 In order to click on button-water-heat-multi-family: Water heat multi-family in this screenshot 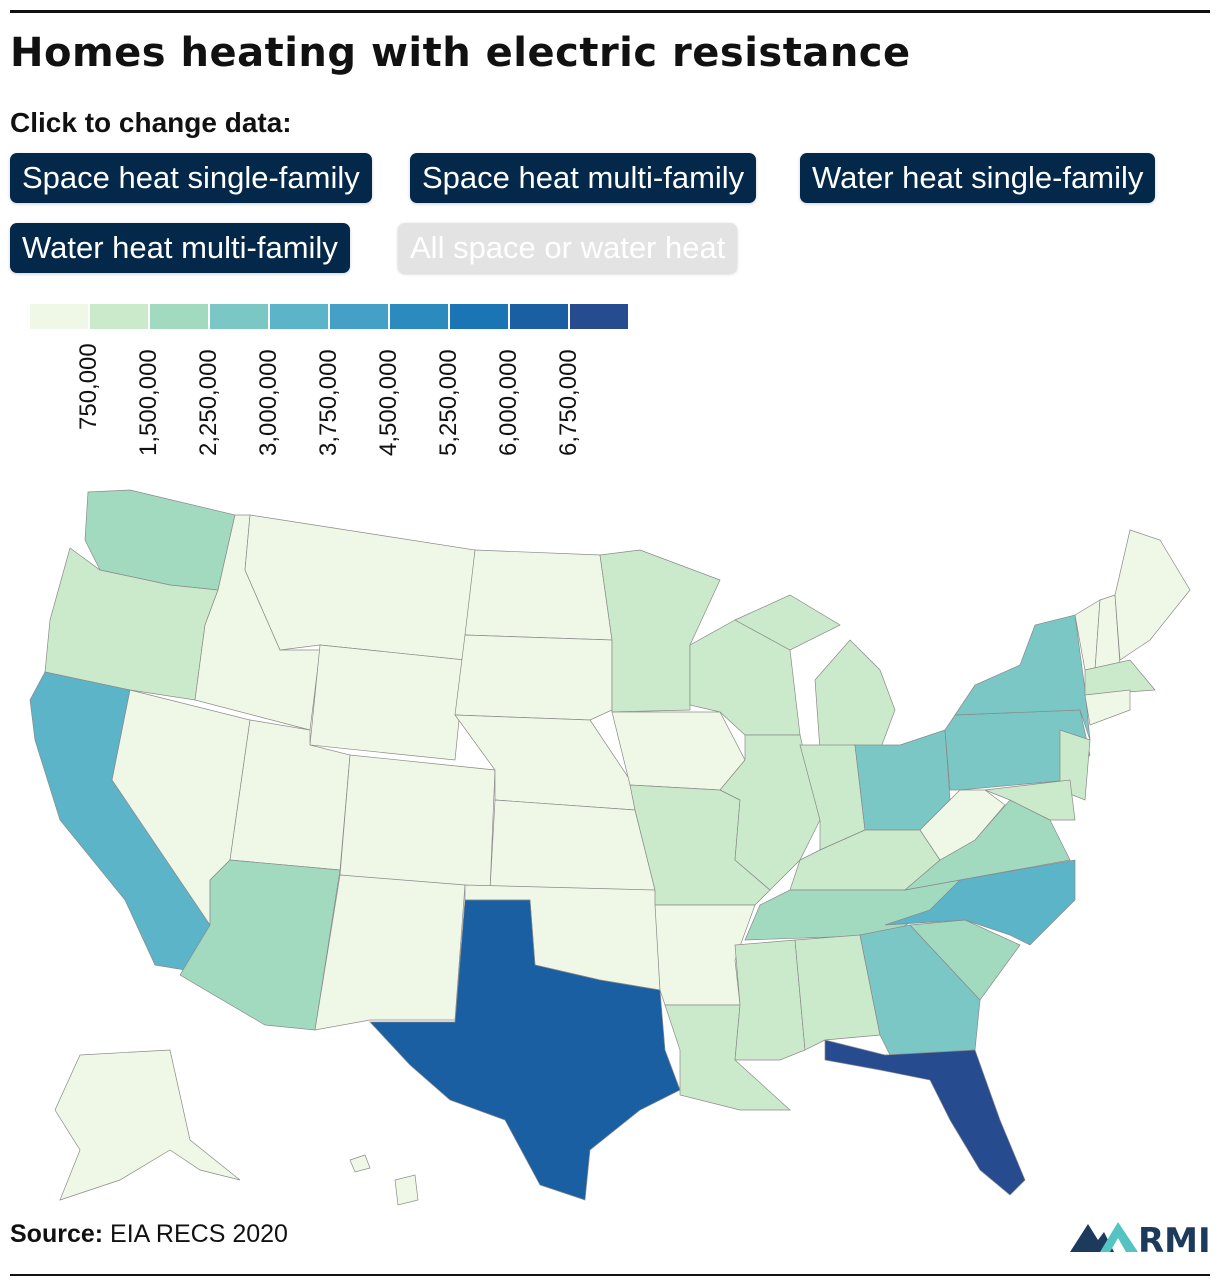, I will do `click(180, 248)`.